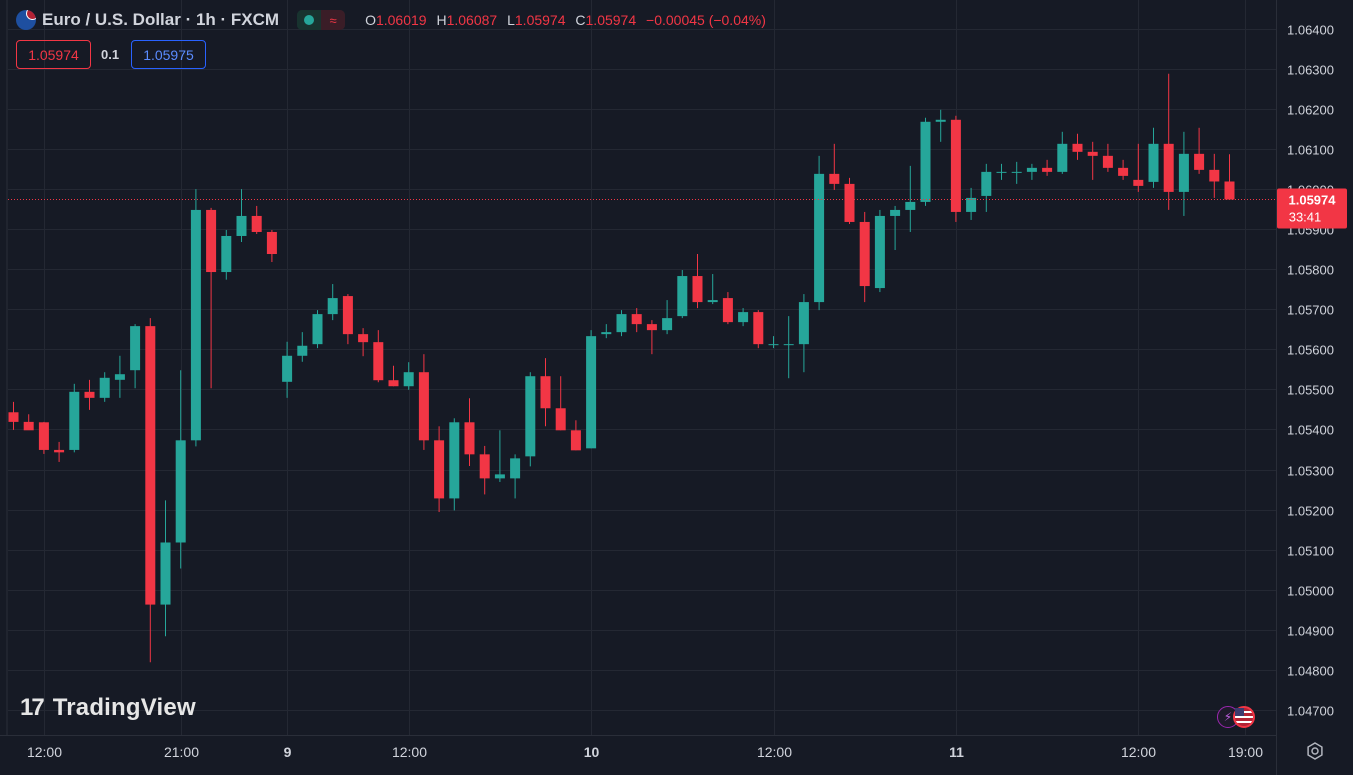 The height and width of the screenshot is (775, 1353). I want to click on price-tick-label: 1.05600, so click(1310, 350).